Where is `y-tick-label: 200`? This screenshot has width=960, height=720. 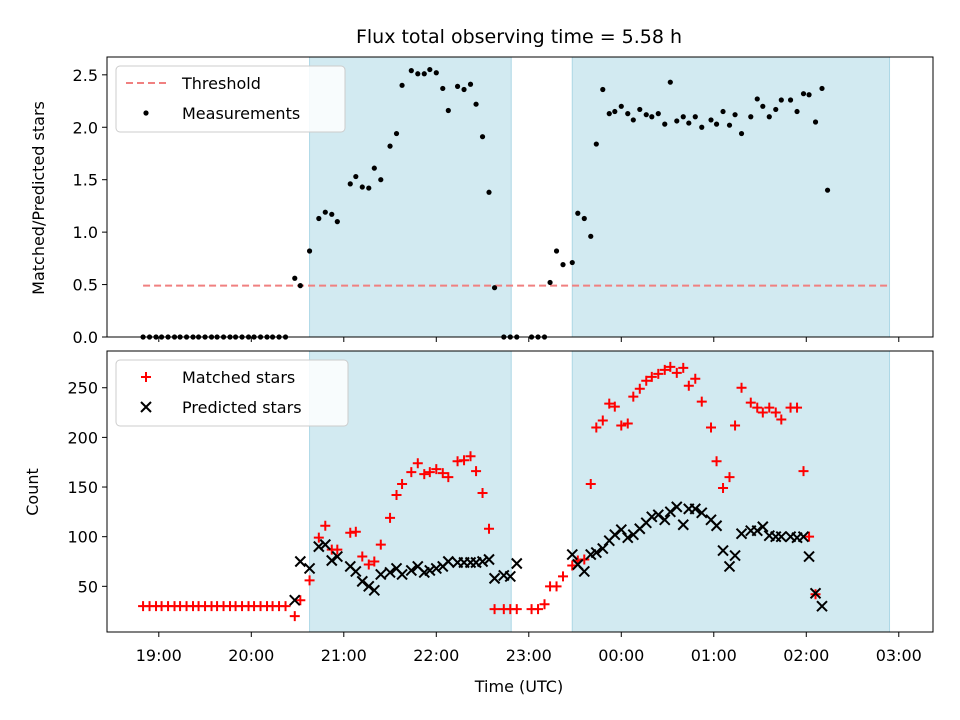
y-tick-label: 200 is located at coordinates (82, 437).